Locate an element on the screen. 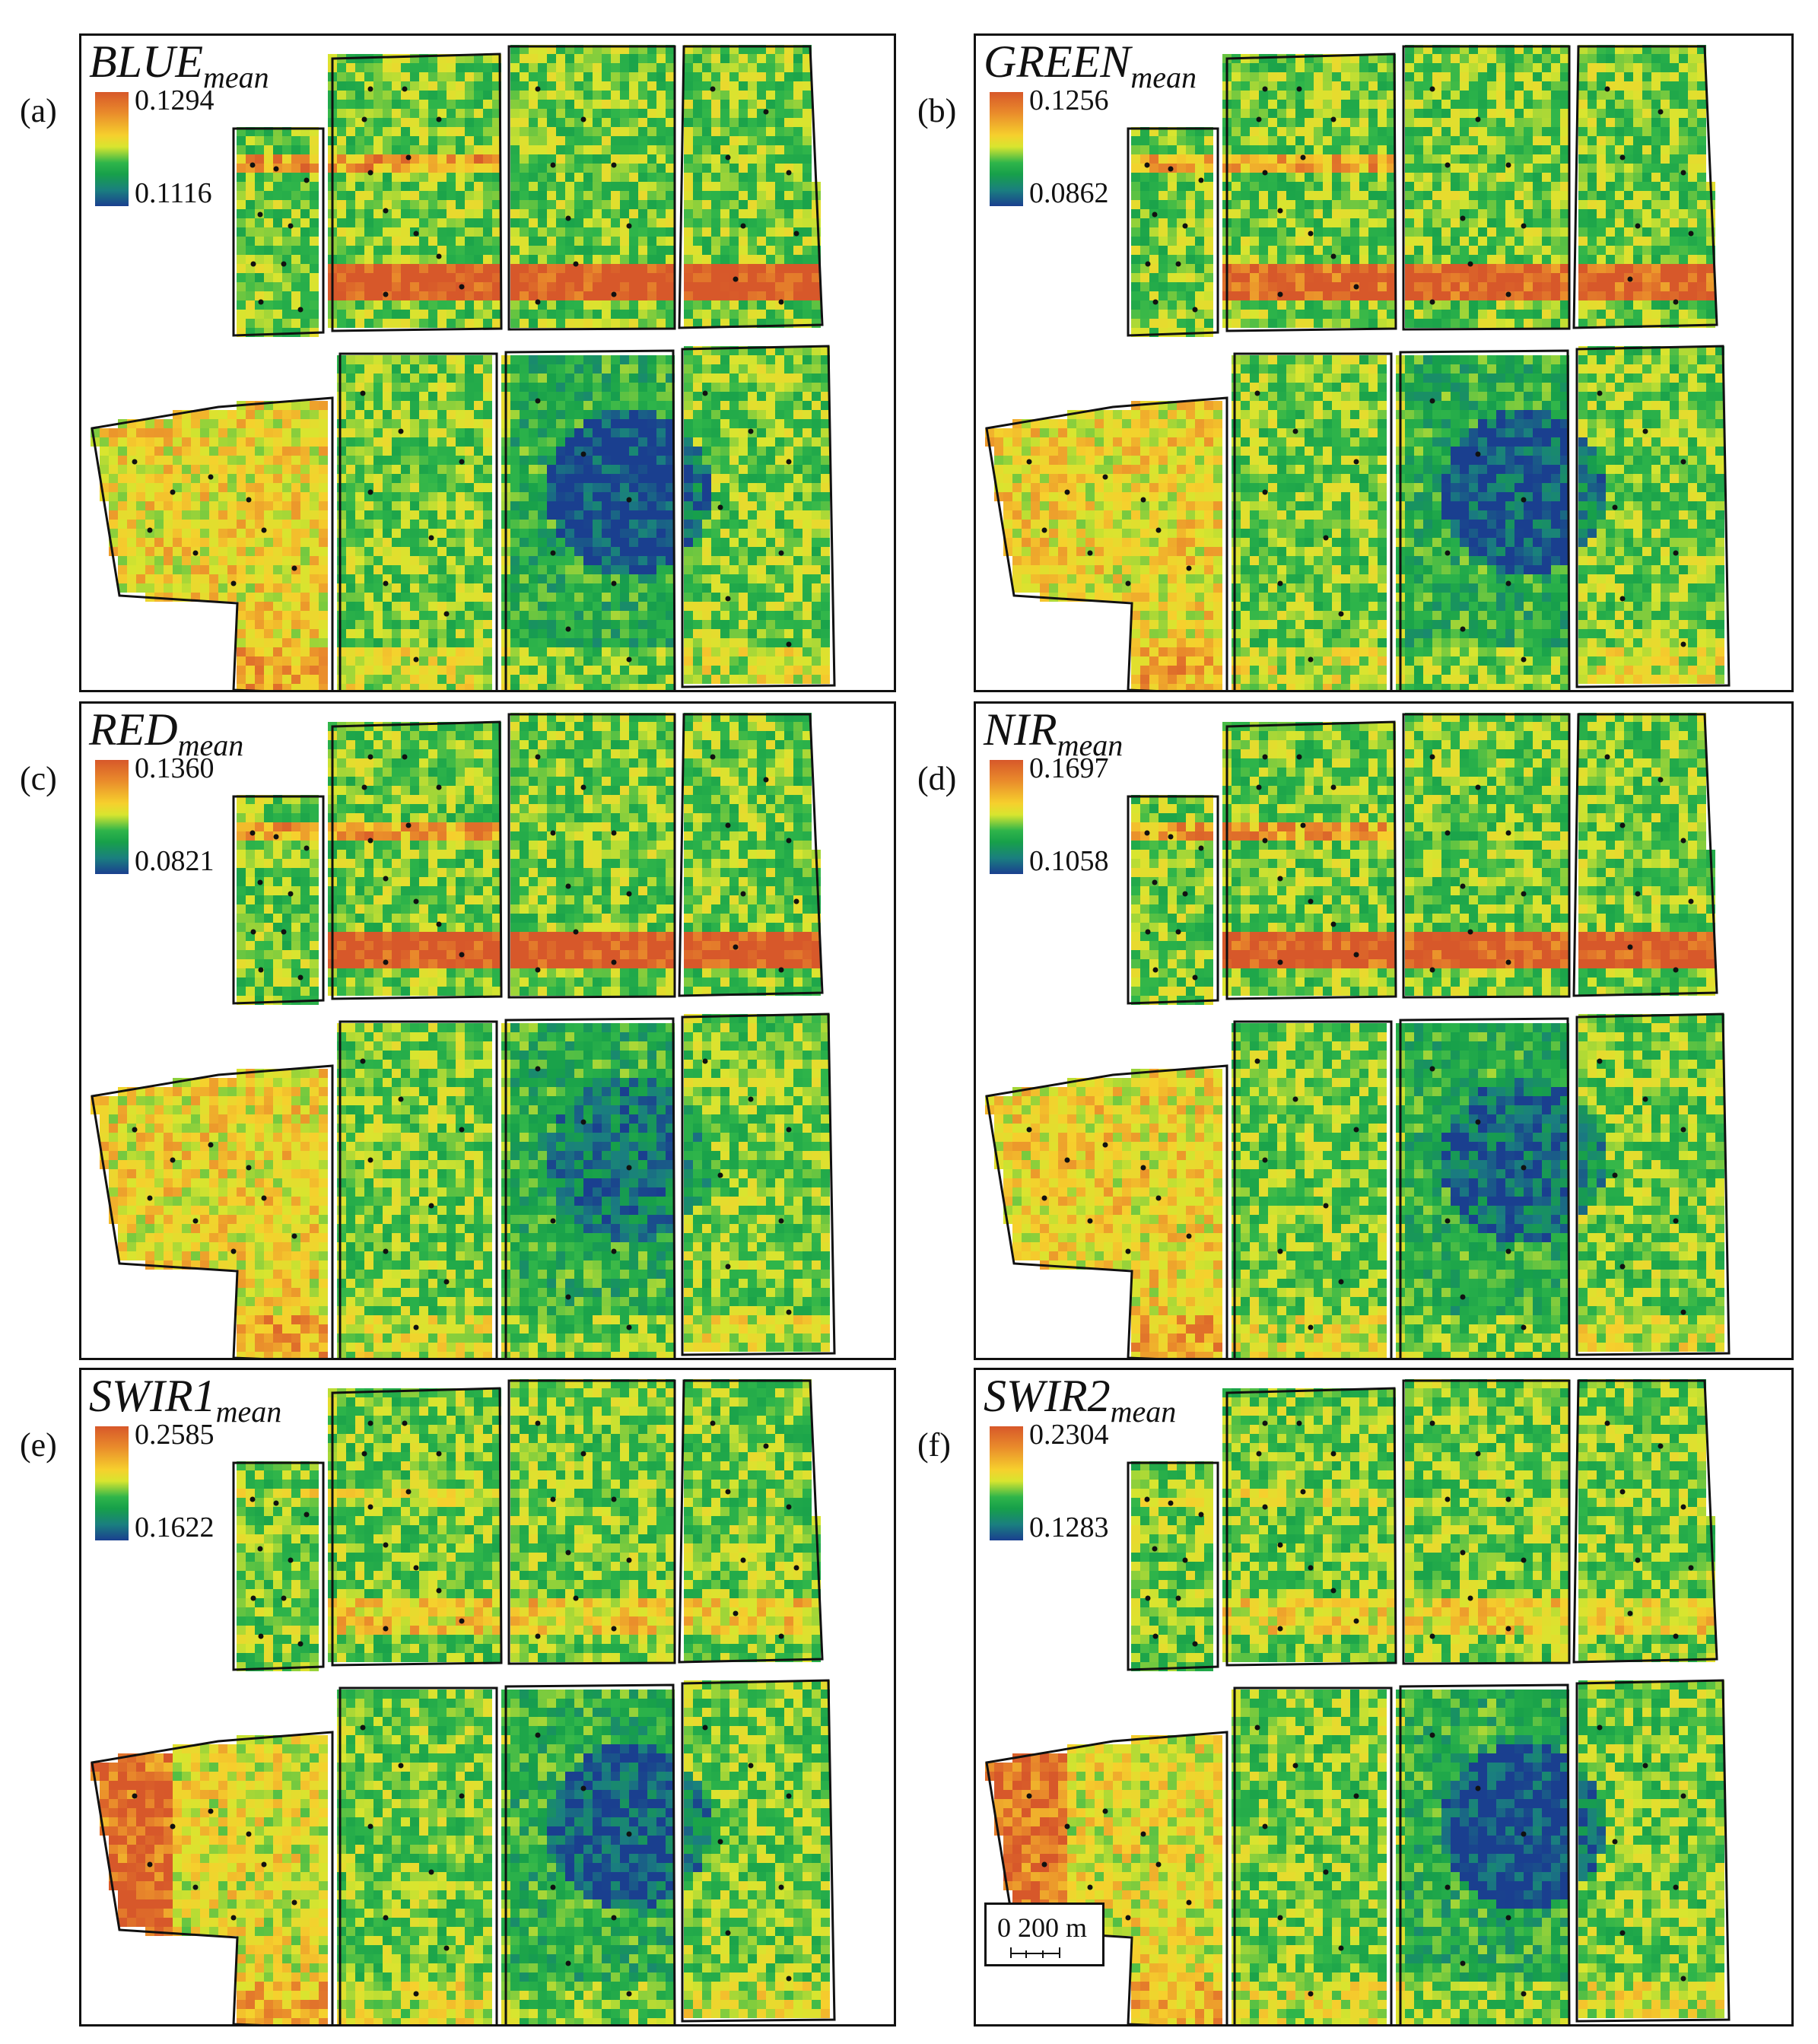 The height and width of the screenshot is (2044, 1818). panel-title: REDmean is located at coordinates (166, 734).